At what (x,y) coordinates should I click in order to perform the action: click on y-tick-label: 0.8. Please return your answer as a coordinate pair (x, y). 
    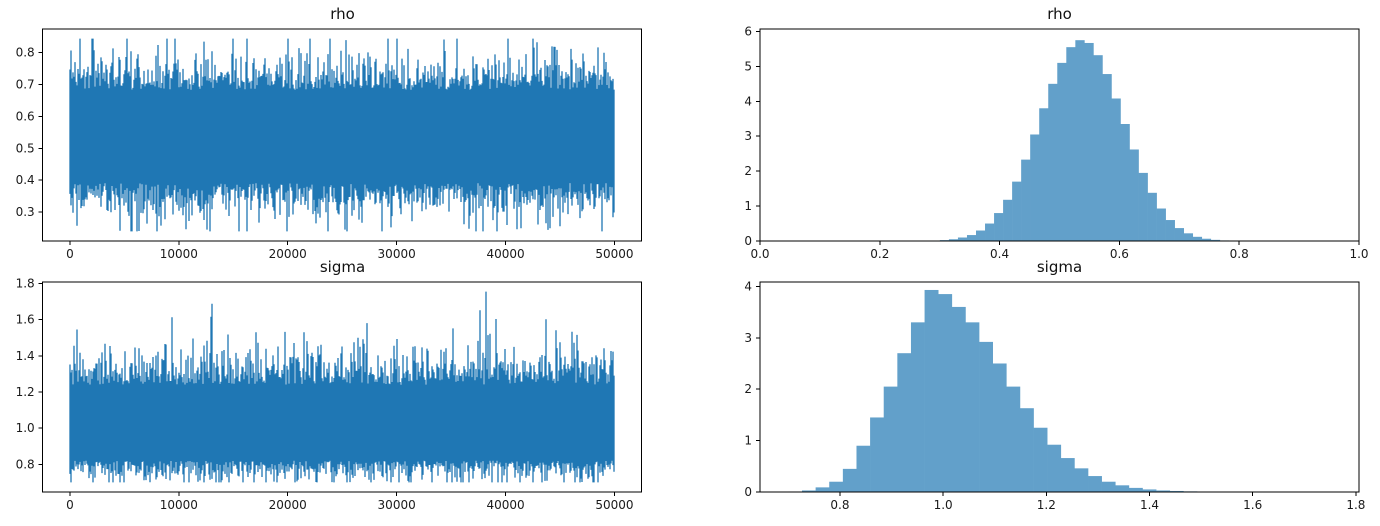
    Looking at the image, I should click on (25, 464).